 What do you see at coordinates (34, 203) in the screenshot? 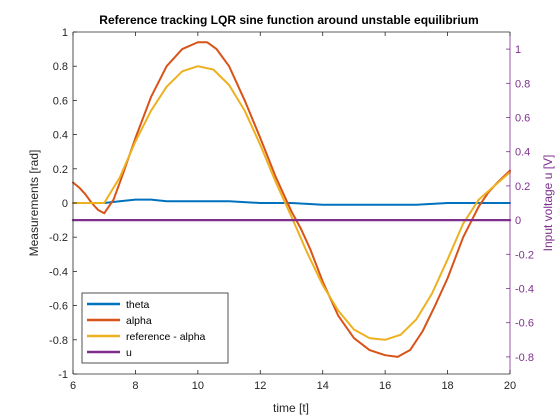
I see `y-axis-left-label: Measurements [rad]` at bounding box center [34, 203].